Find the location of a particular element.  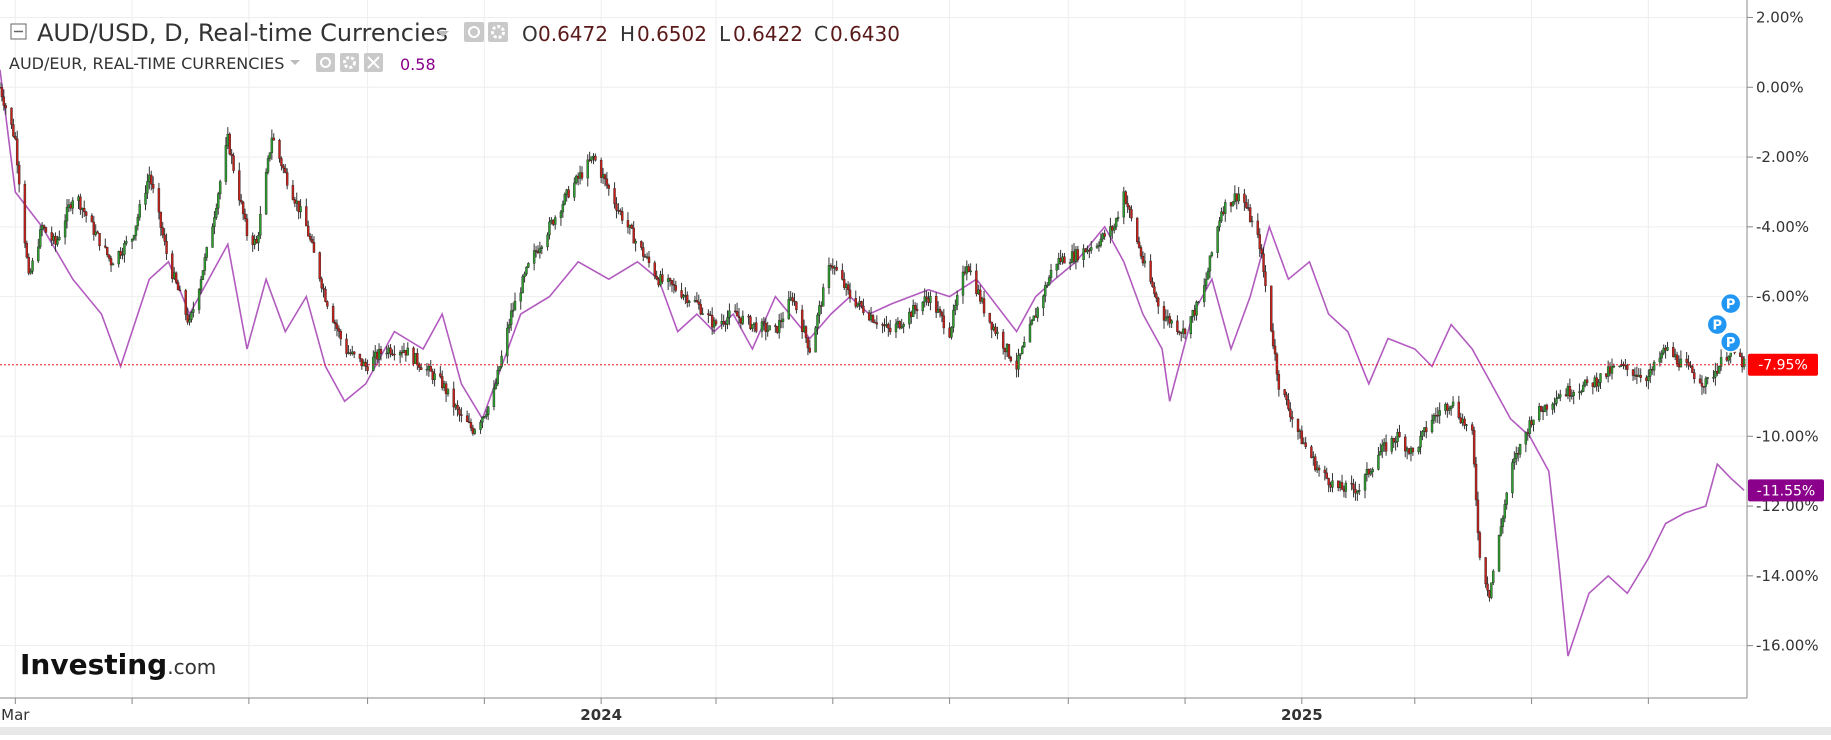

marker-layer: PPP is located at coordinates (1724, 322).